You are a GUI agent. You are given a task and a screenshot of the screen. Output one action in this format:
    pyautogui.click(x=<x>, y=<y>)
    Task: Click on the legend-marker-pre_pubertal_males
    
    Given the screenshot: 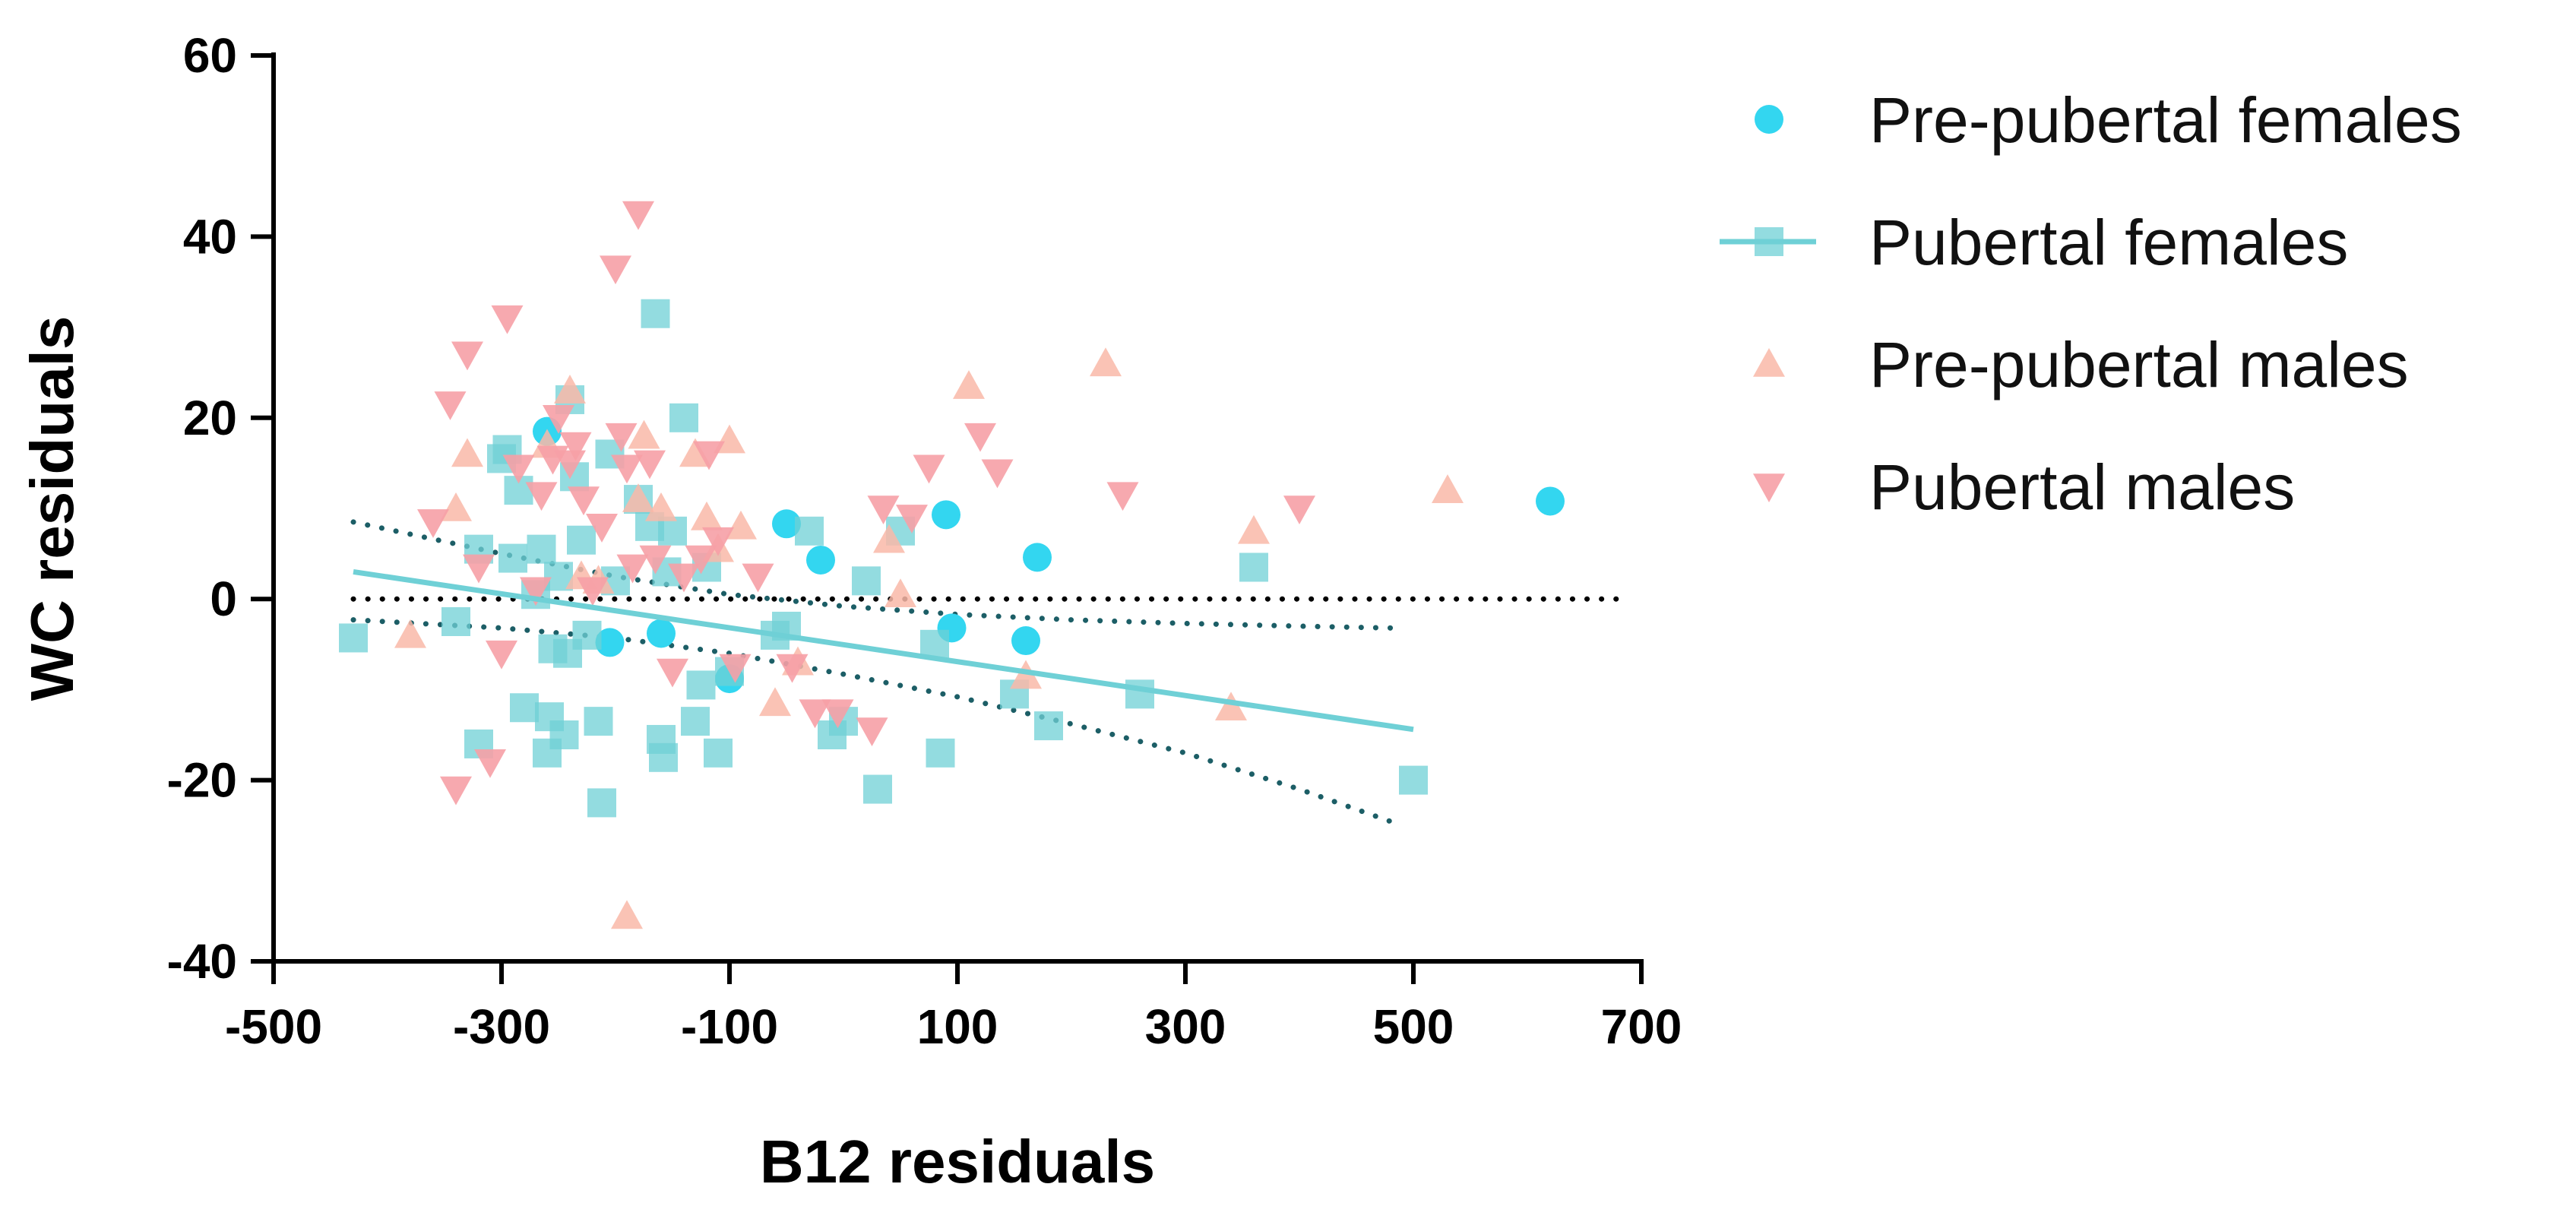 What is the action you would take?
    pyautogui.click(x=1769, y=362)
    